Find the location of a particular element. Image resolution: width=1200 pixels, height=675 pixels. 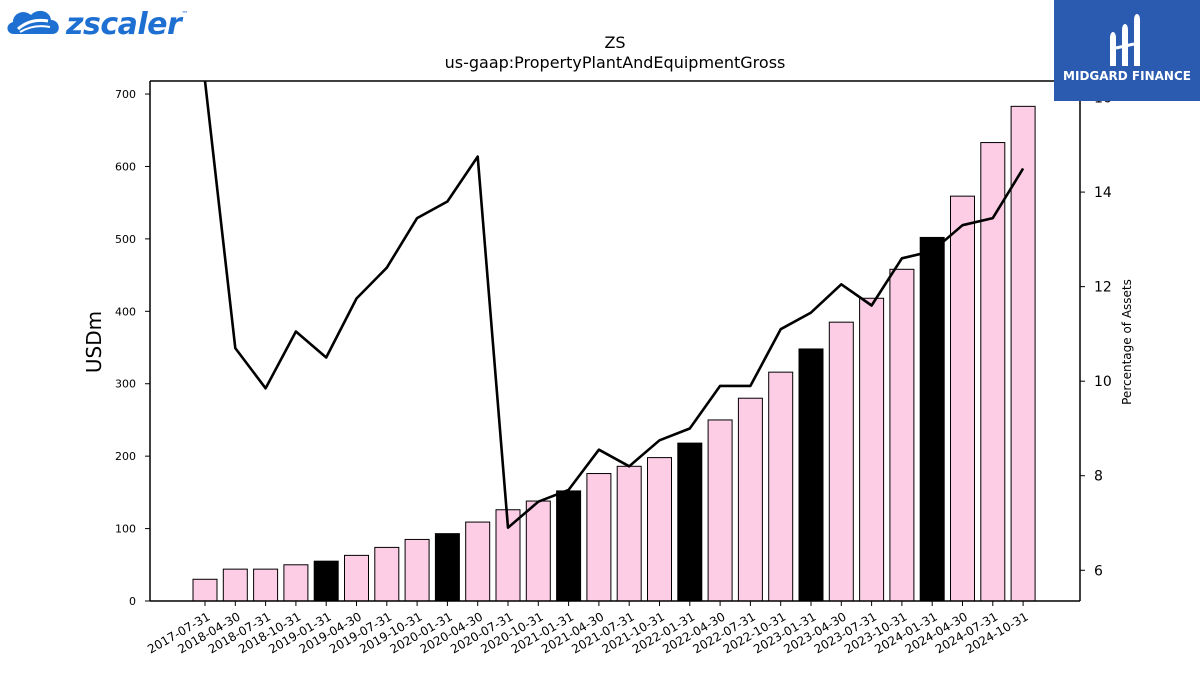

y-tick-label: 500 is located at coordinates (125, 239).